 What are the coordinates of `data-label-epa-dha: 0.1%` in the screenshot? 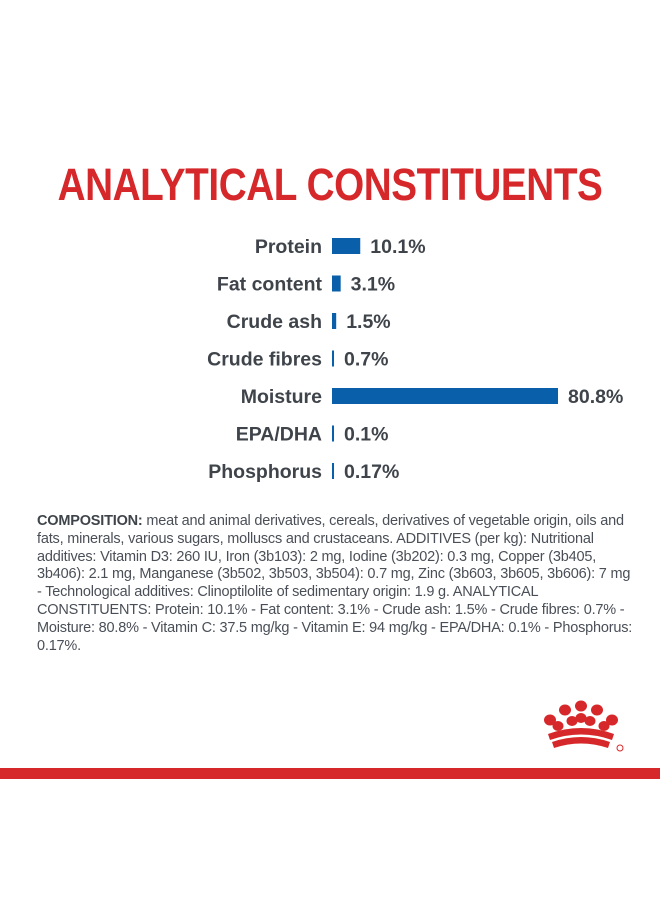 It's located at (366, 435).